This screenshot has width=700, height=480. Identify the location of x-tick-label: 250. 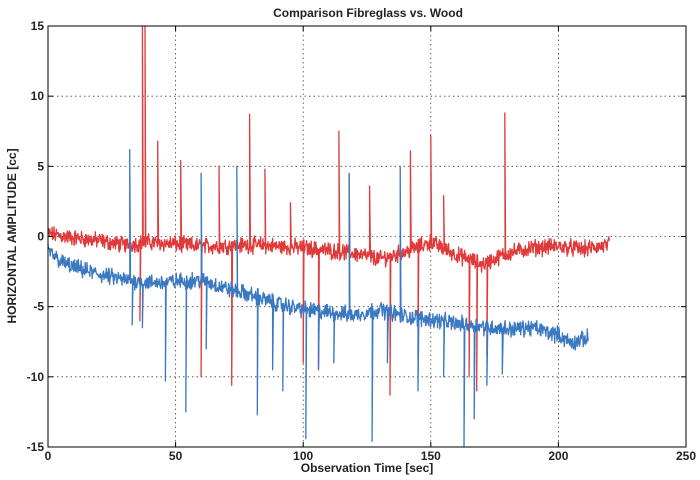
(686, 456).